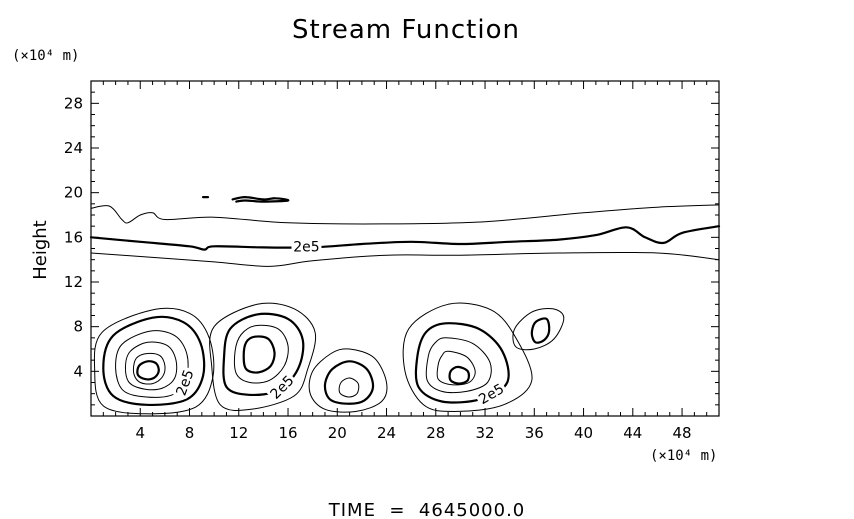 The image size is (854, 519). I want to click on x-tick-label: 16, so click(287, 433).